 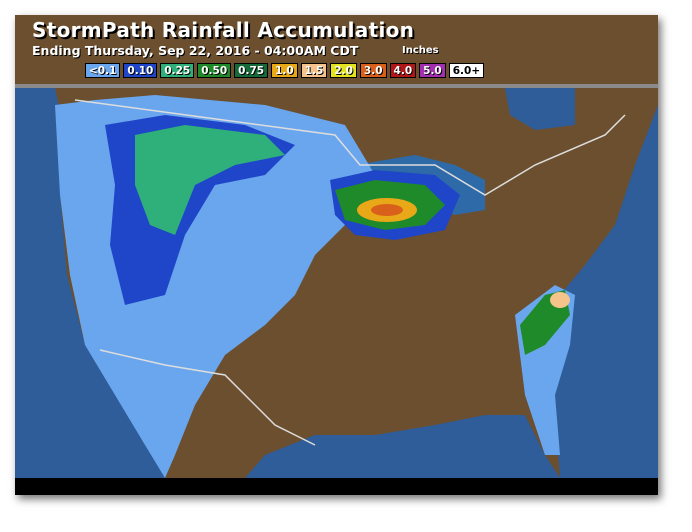 What do you see at coordinates (594, 291) in the screenshot?
I see `atlantic-ocean` at bounding box center [594, 291].